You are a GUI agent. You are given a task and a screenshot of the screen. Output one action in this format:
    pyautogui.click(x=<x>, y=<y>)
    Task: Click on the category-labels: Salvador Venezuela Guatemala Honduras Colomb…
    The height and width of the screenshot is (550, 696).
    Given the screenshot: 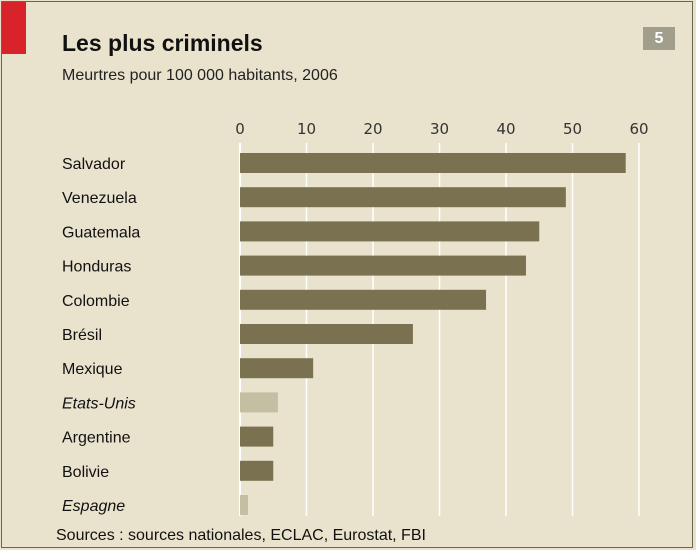 What is the action you would take?
    pyautogui.click(x=101, y=335)
    